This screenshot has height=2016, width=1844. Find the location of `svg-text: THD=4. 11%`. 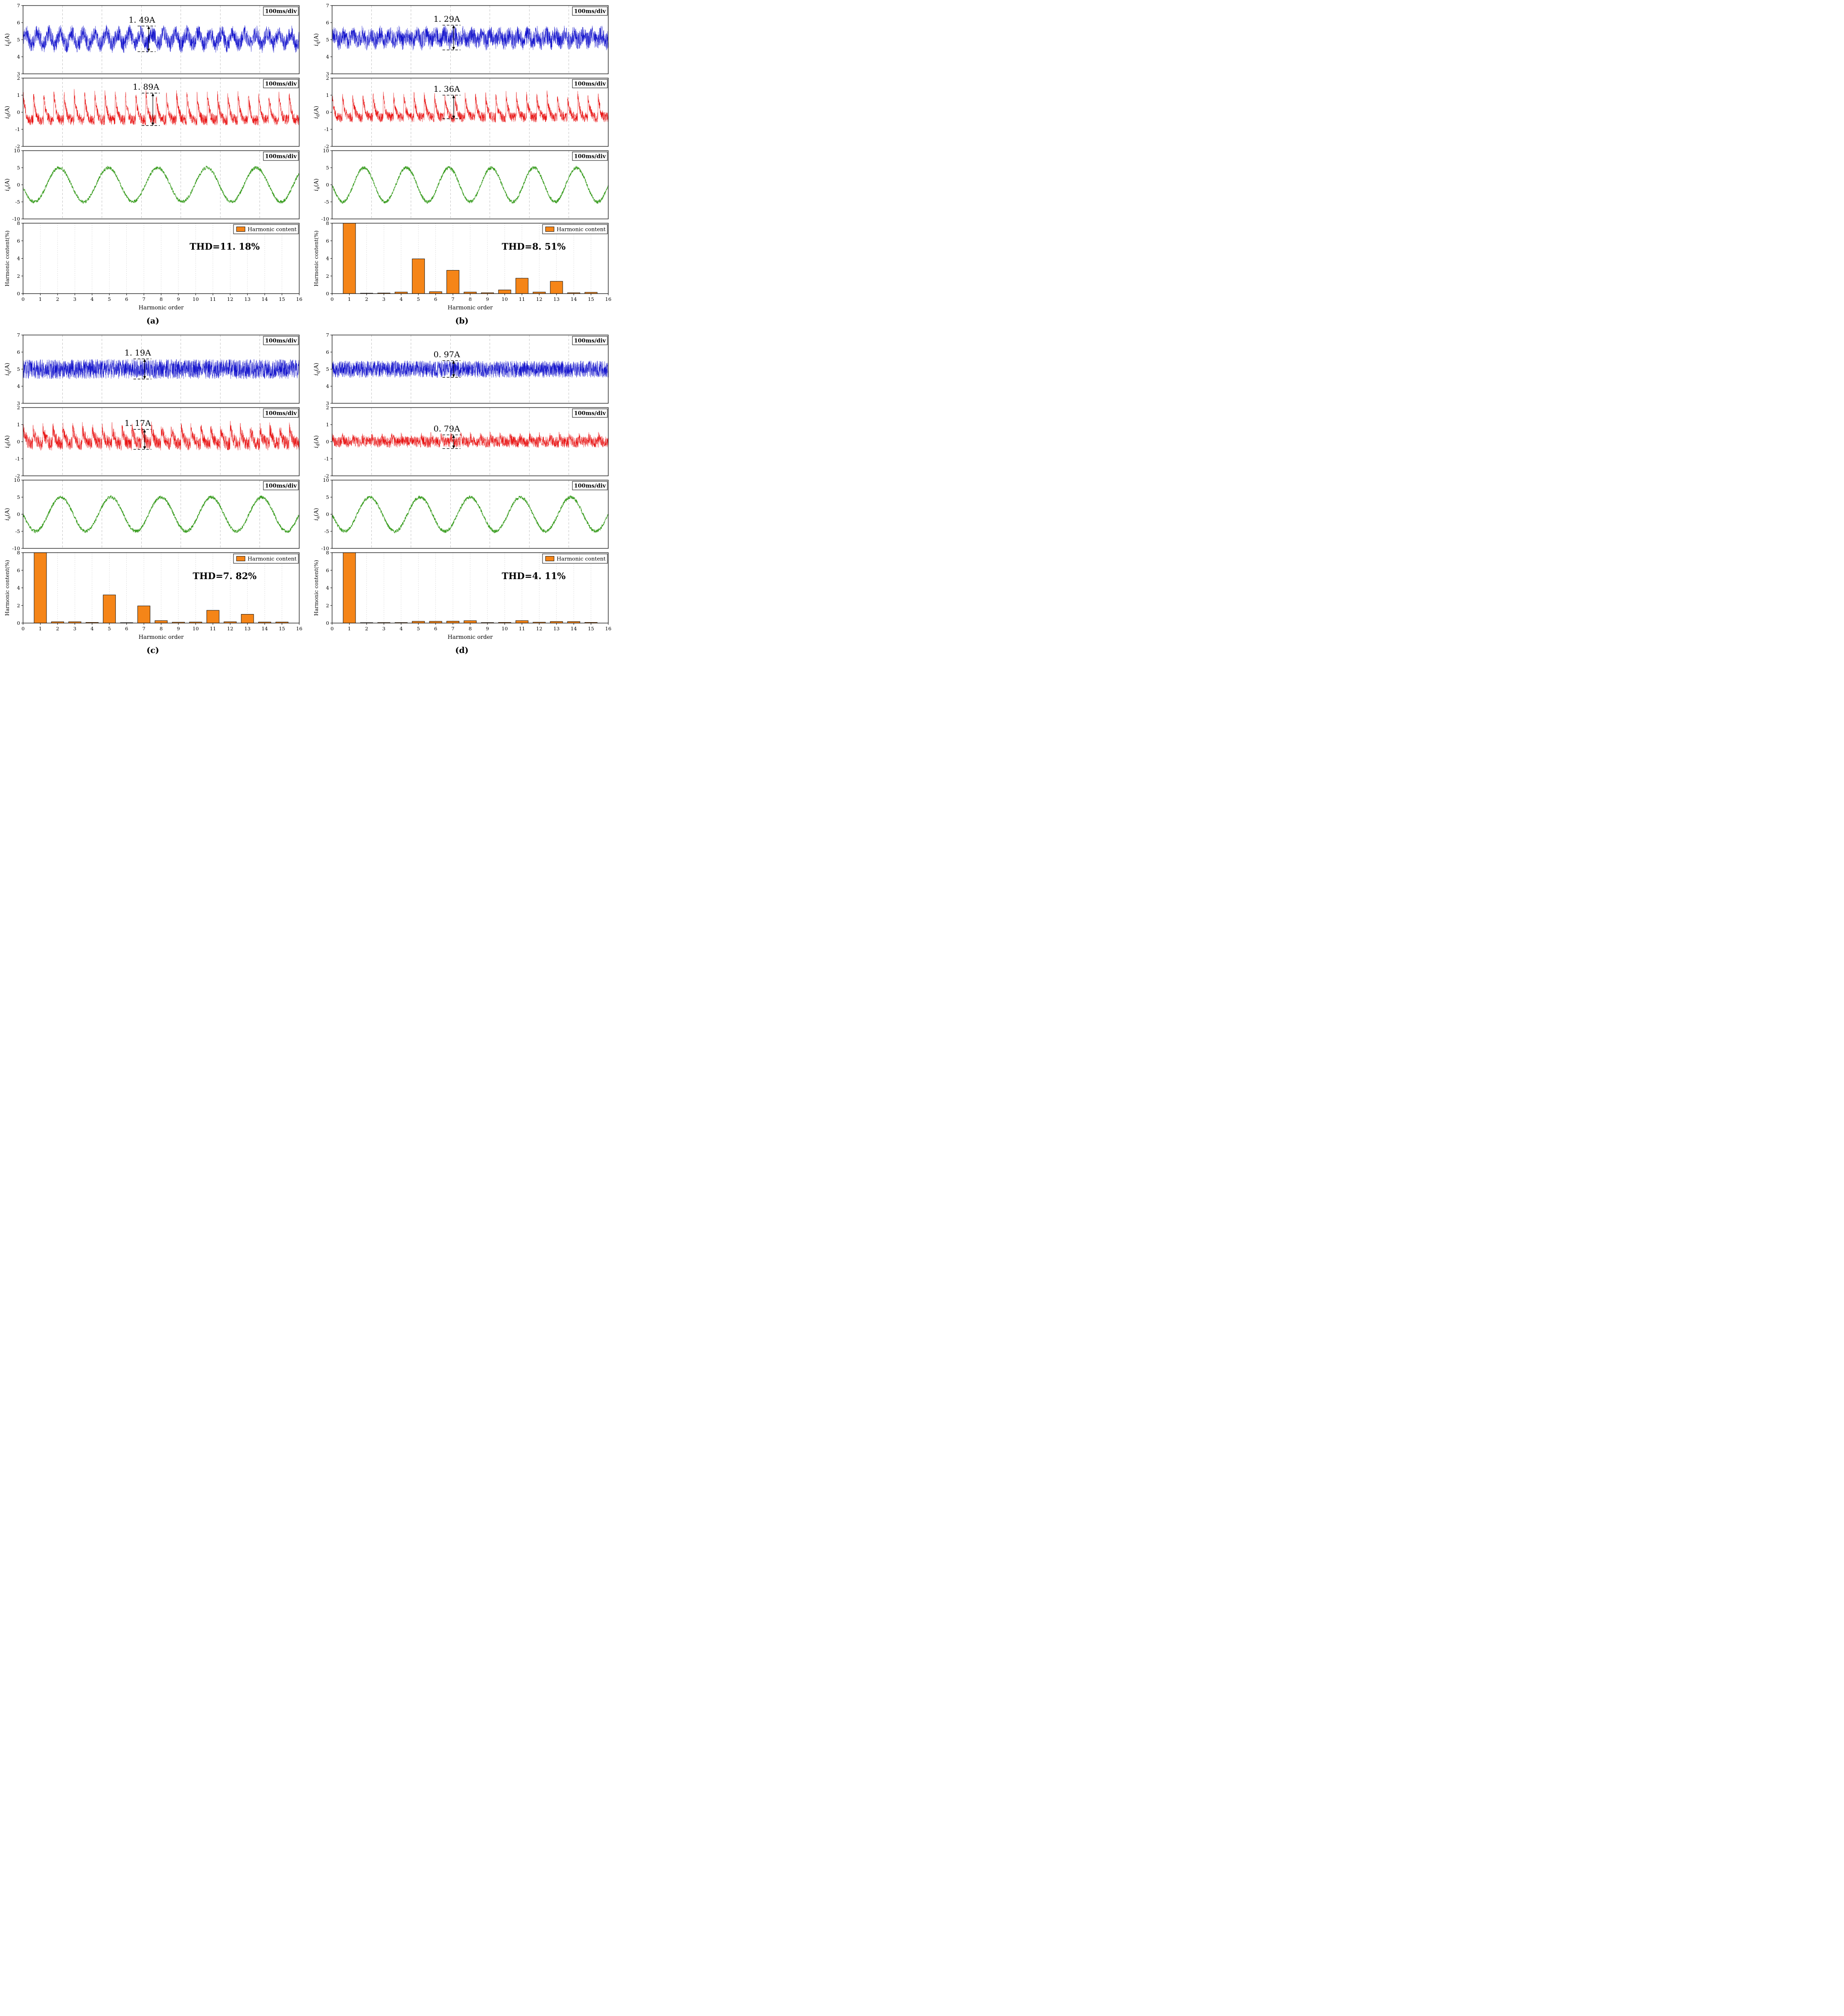

svg-text: THD=4. 11% is located at coordinates (534, 576).